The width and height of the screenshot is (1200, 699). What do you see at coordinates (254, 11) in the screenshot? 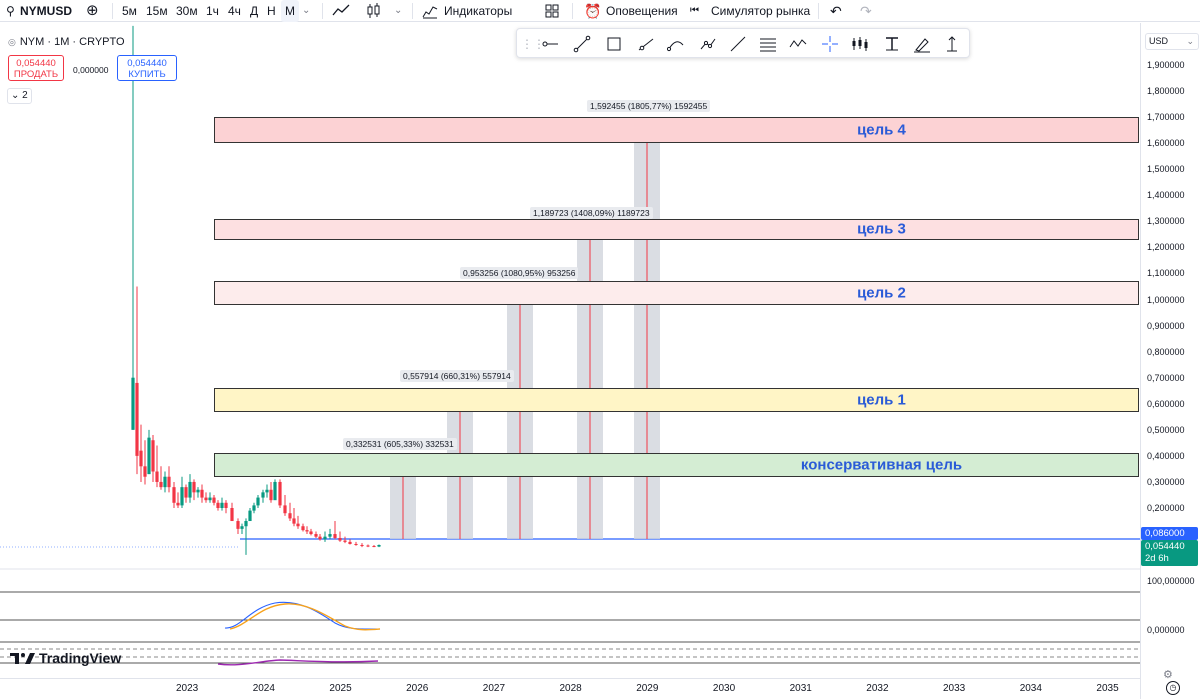
I see `timeframe-day: Д` at bounding box center [254, 11].